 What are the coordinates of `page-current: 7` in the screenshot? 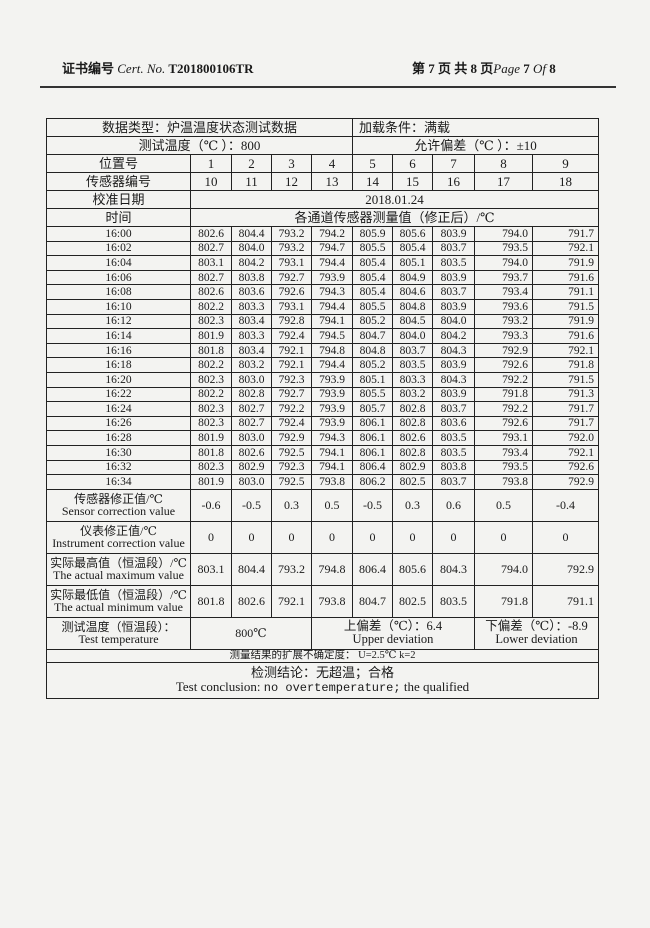 It's located at (526, 68).